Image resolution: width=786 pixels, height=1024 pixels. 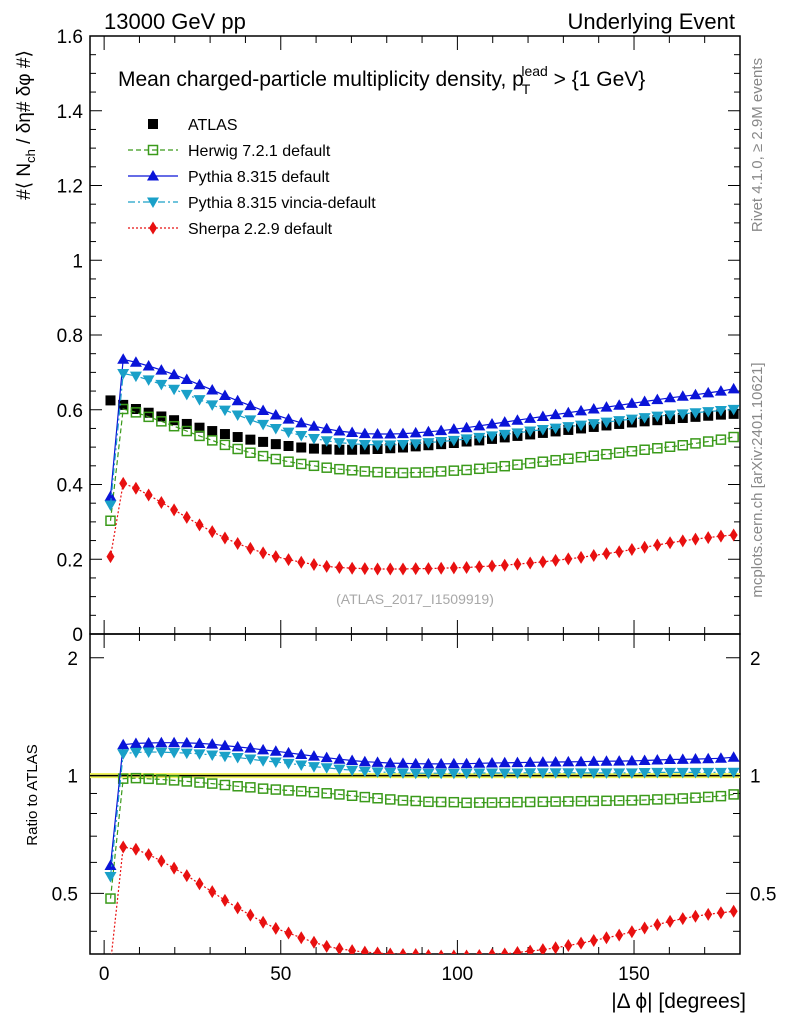 I want to click on legend-entry-sherpa: Sherpa 2.2.9 default, so click(x=230, y=229).